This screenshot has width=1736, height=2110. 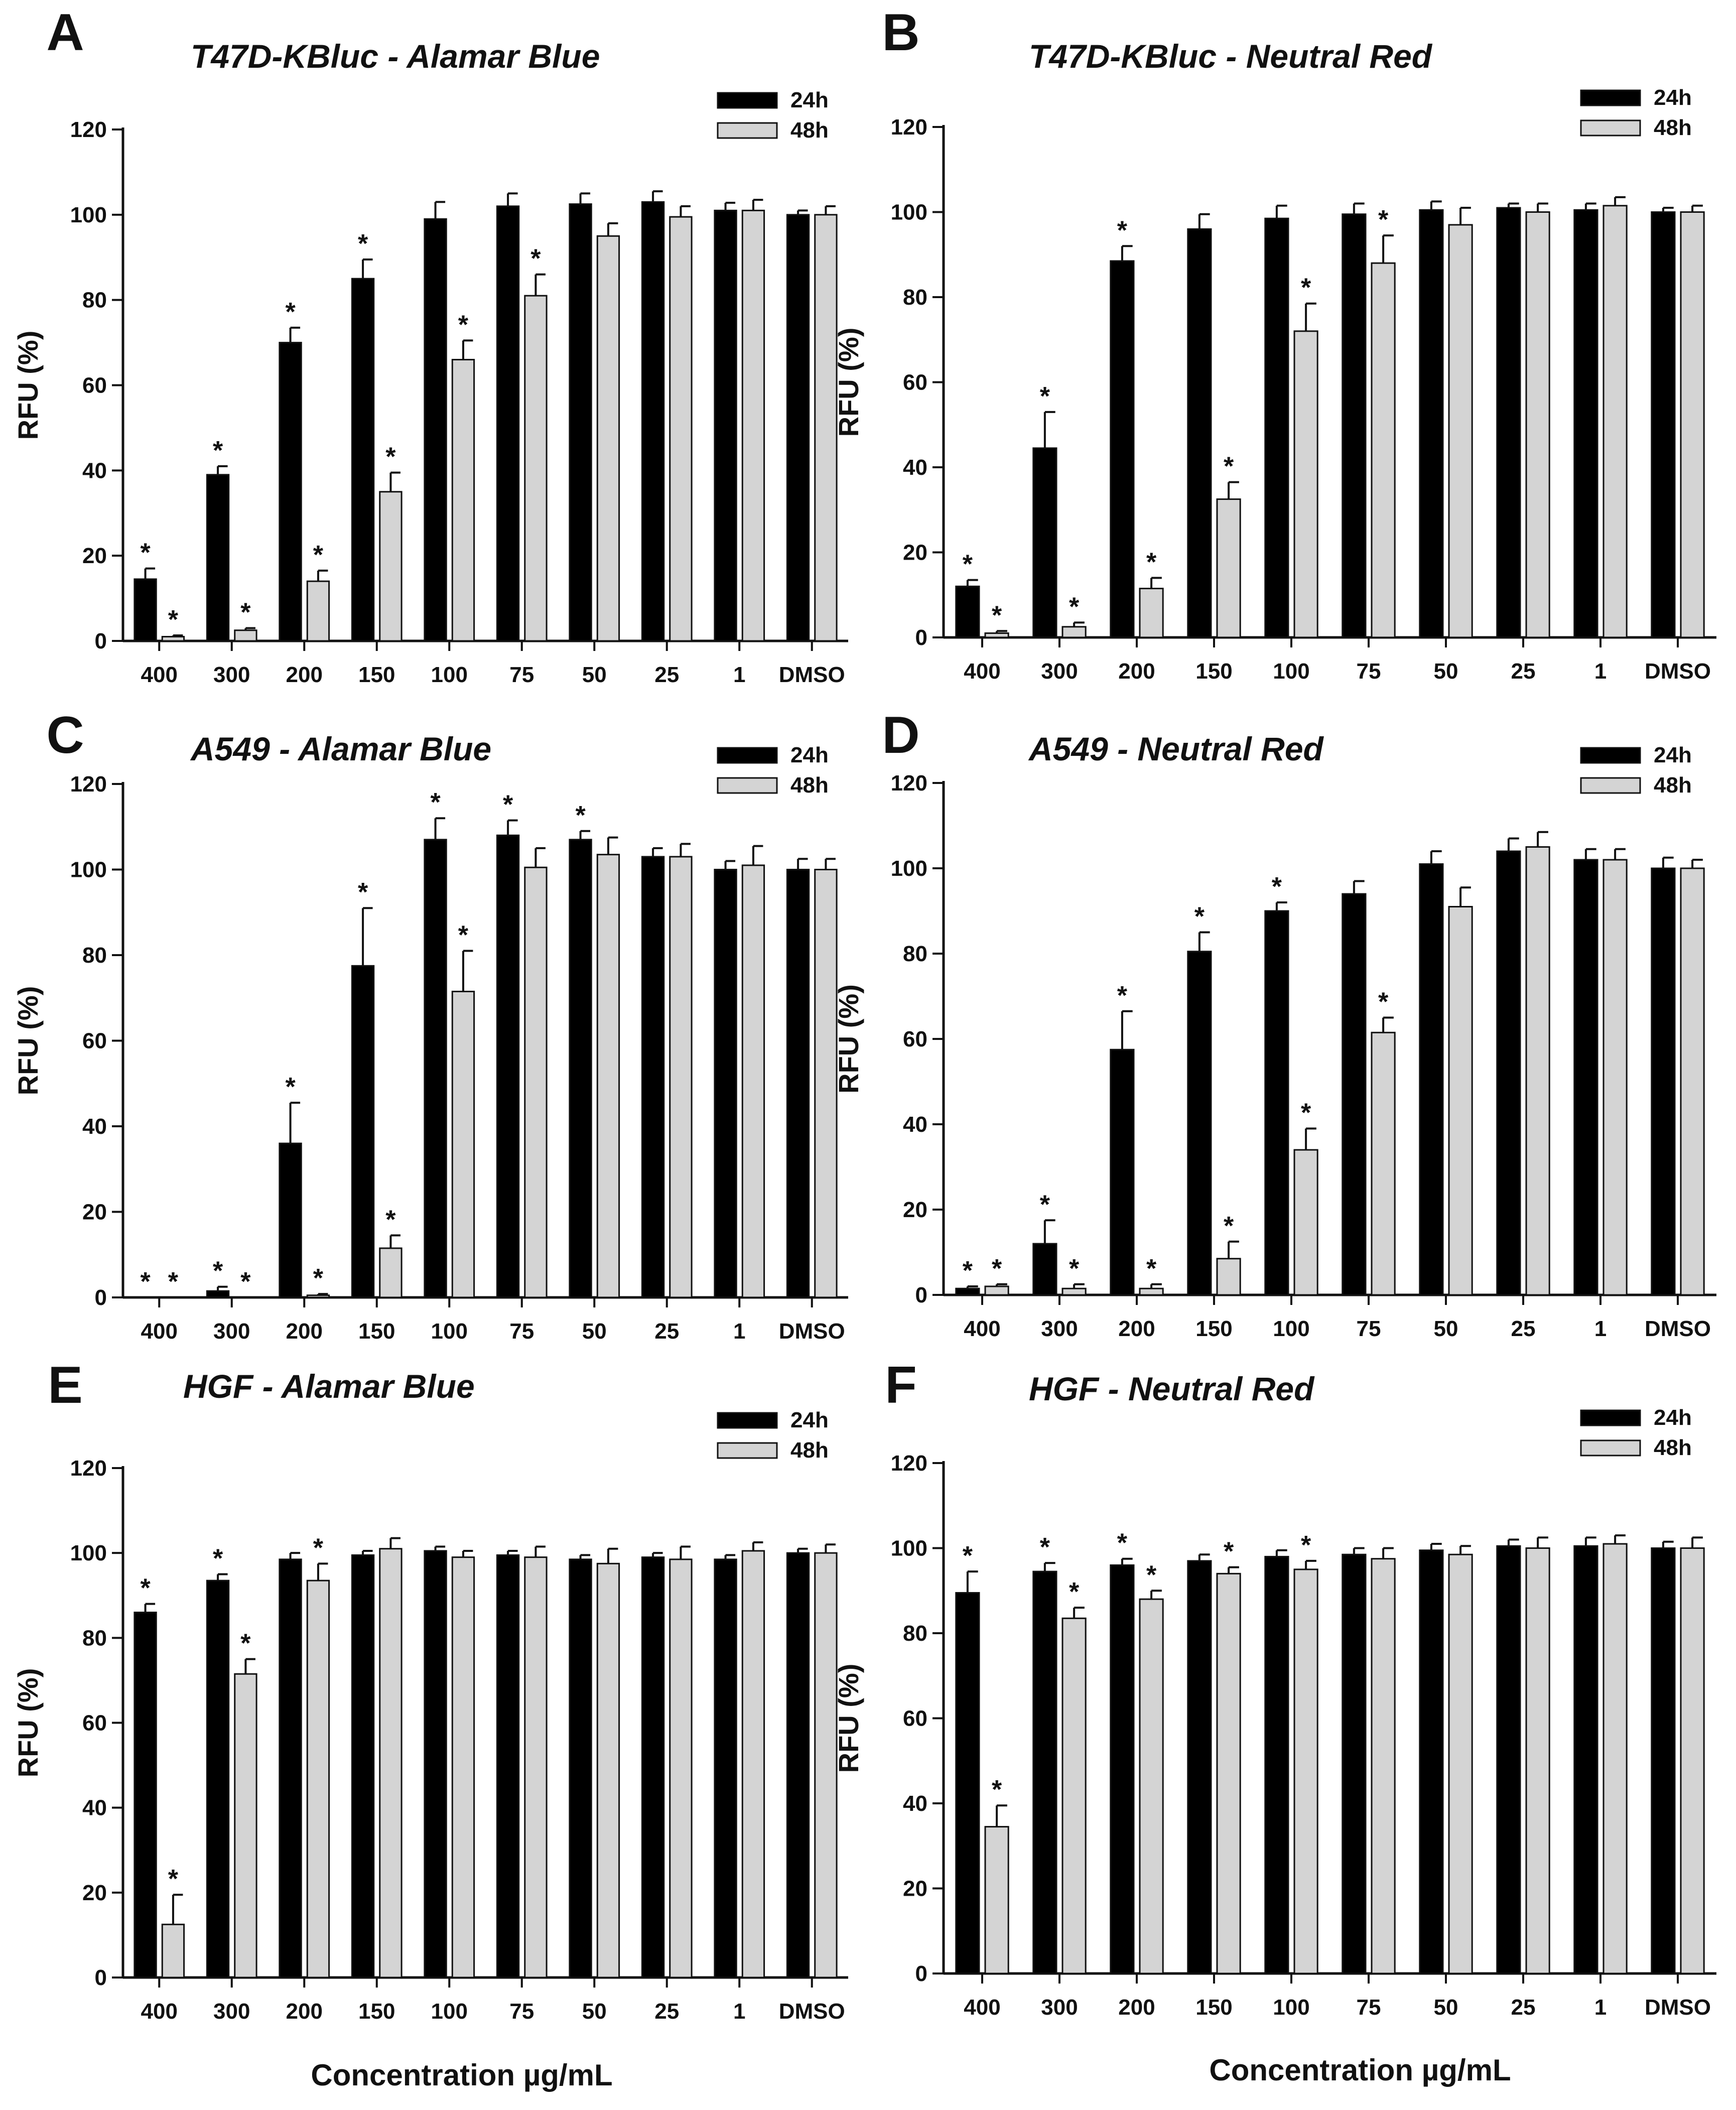 What do you see at coordinates (94, 1808) in the screenshot?
I see `y-tick-label: 40` at bounding box center [94, 1808].